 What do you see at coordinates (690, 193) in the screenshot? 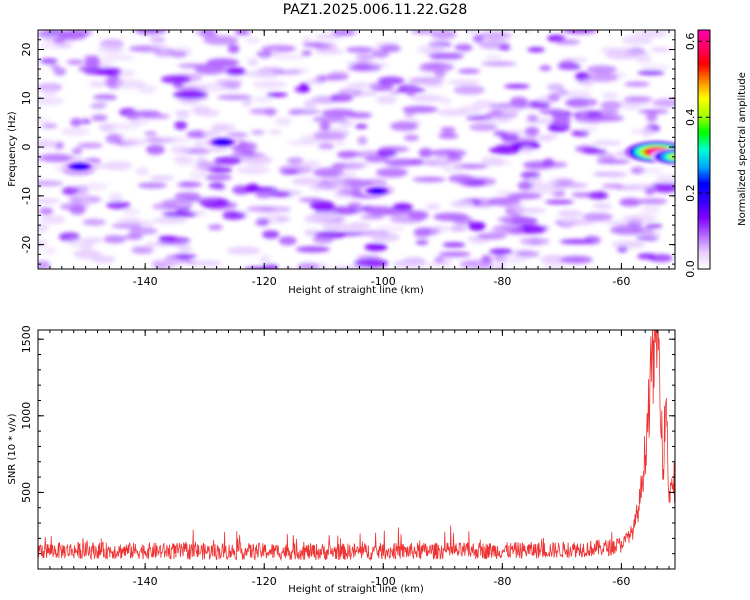
I see `colorbar-tick-label: 0.2` at bounding box center [690, 193].